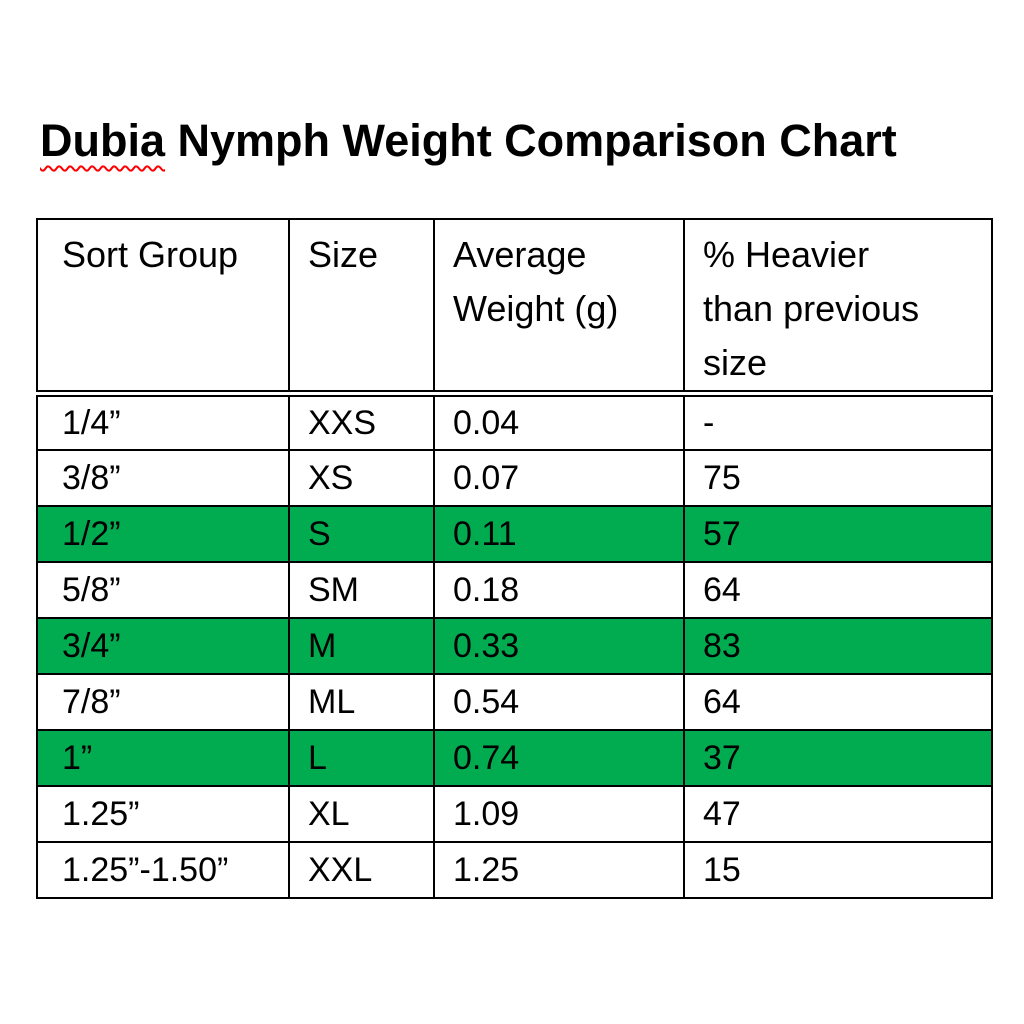  Describe the element at coordinates (163, 307) in the screenshot. I see `column-header-sort-group: Sort Group` at that location.